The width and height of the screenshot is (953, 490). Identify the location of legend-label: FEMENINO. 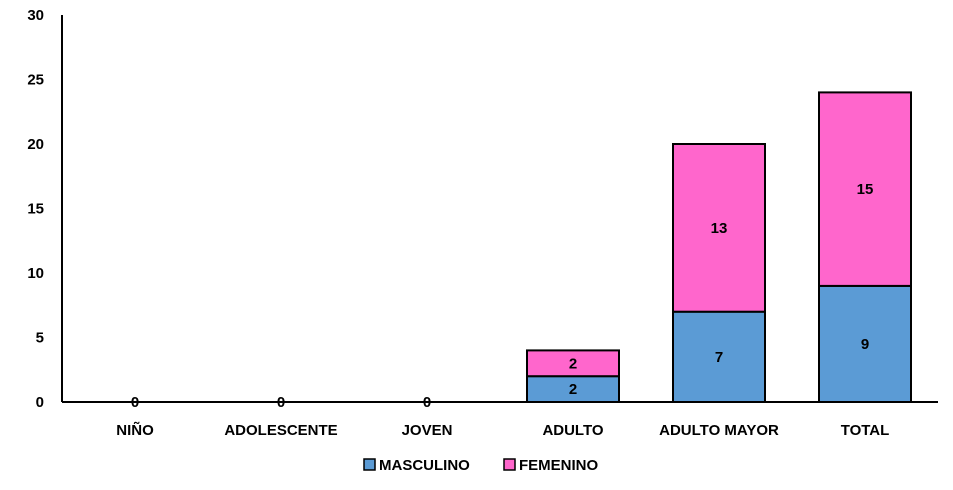
(559, 465).